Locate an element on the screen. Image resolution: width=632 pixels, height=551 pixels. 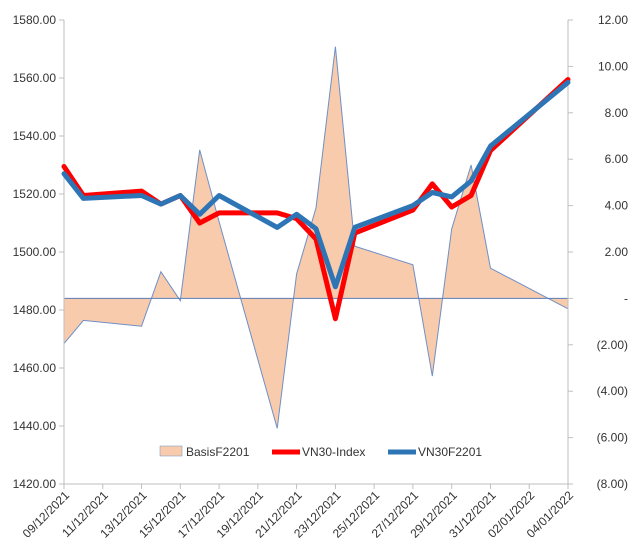
y-left-tick-label: 1420.00 is located at coordinates (35, 484).